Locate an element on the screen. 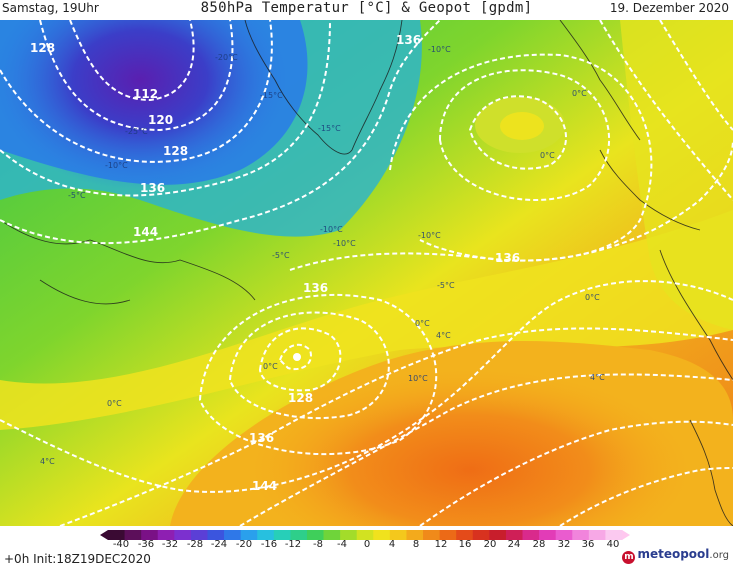 The height and width of the screenshot is (566, 733). isoline-136a is located at coordinates (165, 108).